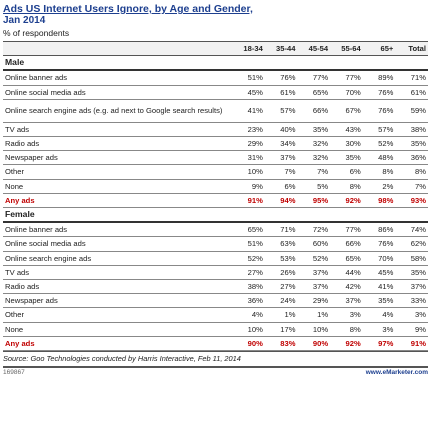 The image size is (431, 436). I want to click on data-row: None 10% 17% 10% 8% 3% 9%, so click(215, 329).